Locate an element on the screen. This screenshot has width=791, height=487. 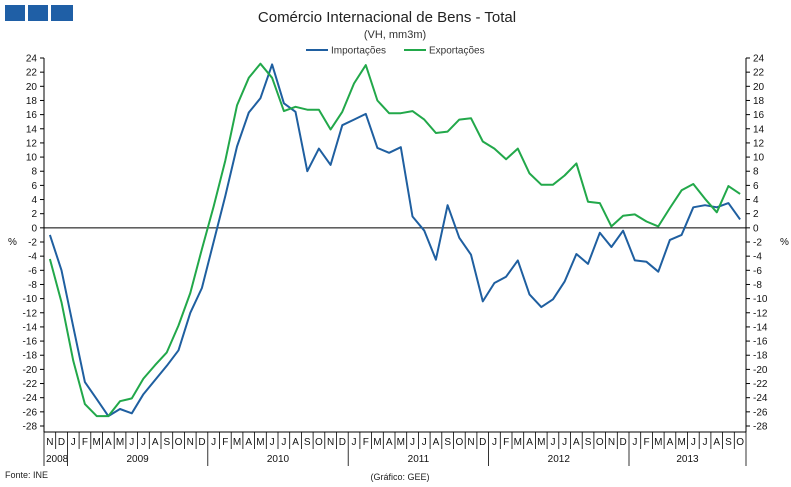
y-tick-label-left: -10 is located at coordinates (30, 299).